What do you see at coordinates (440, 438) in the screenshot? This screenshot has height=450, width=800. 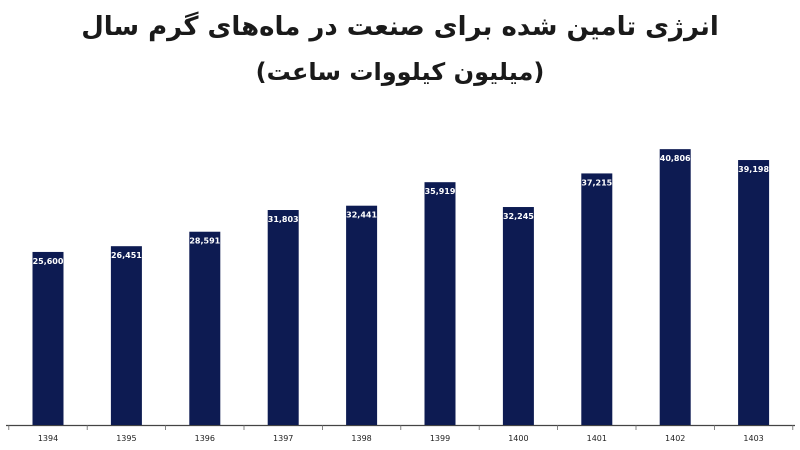 I see `x-tick-label: 1399` at bounding box center [440, 438].